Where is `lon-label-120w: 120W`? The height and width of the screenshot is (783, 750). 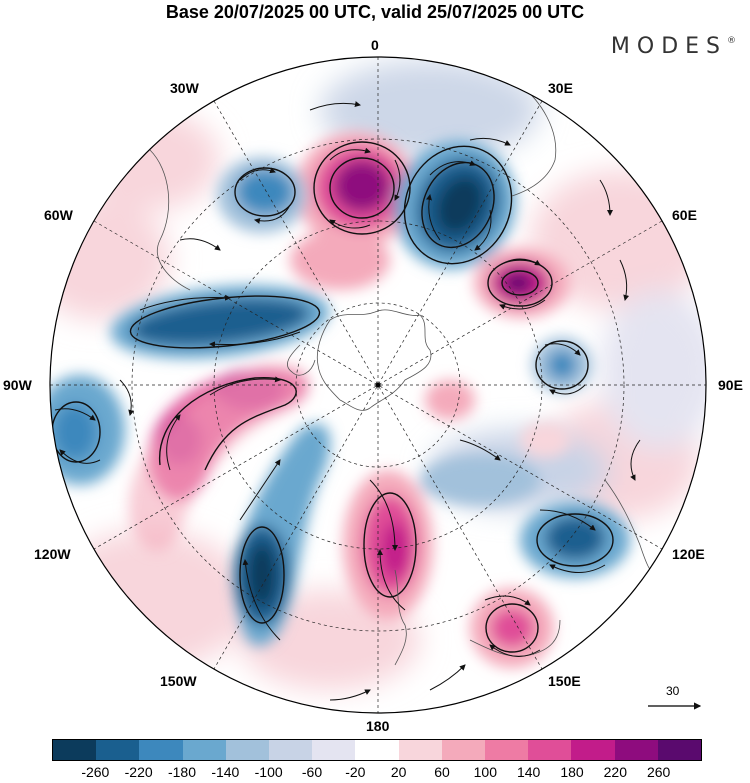 lon-label-120w: 120W is located at coordinates (52, 554).